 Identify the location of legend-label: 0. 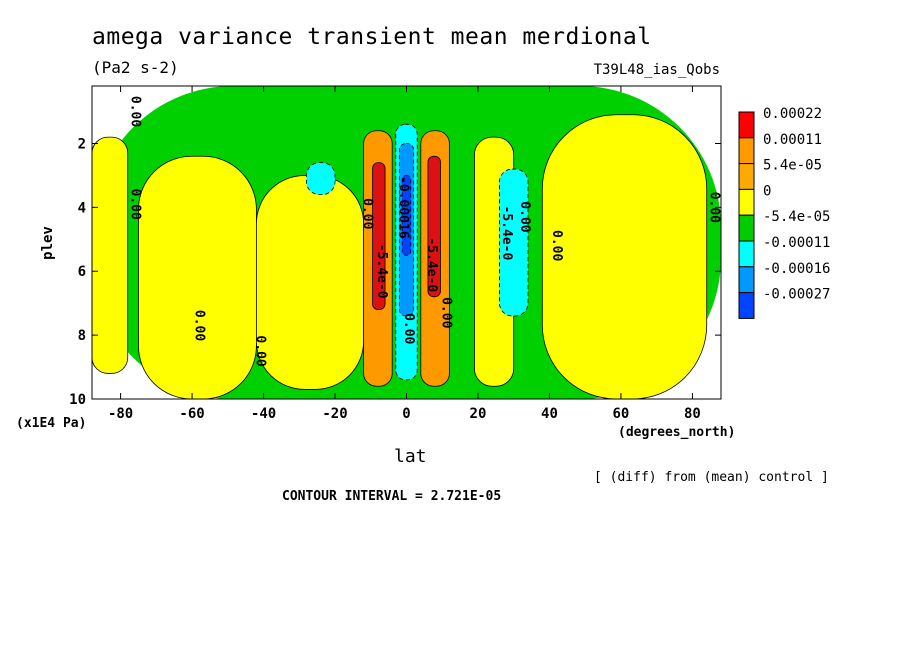
(767, 191).